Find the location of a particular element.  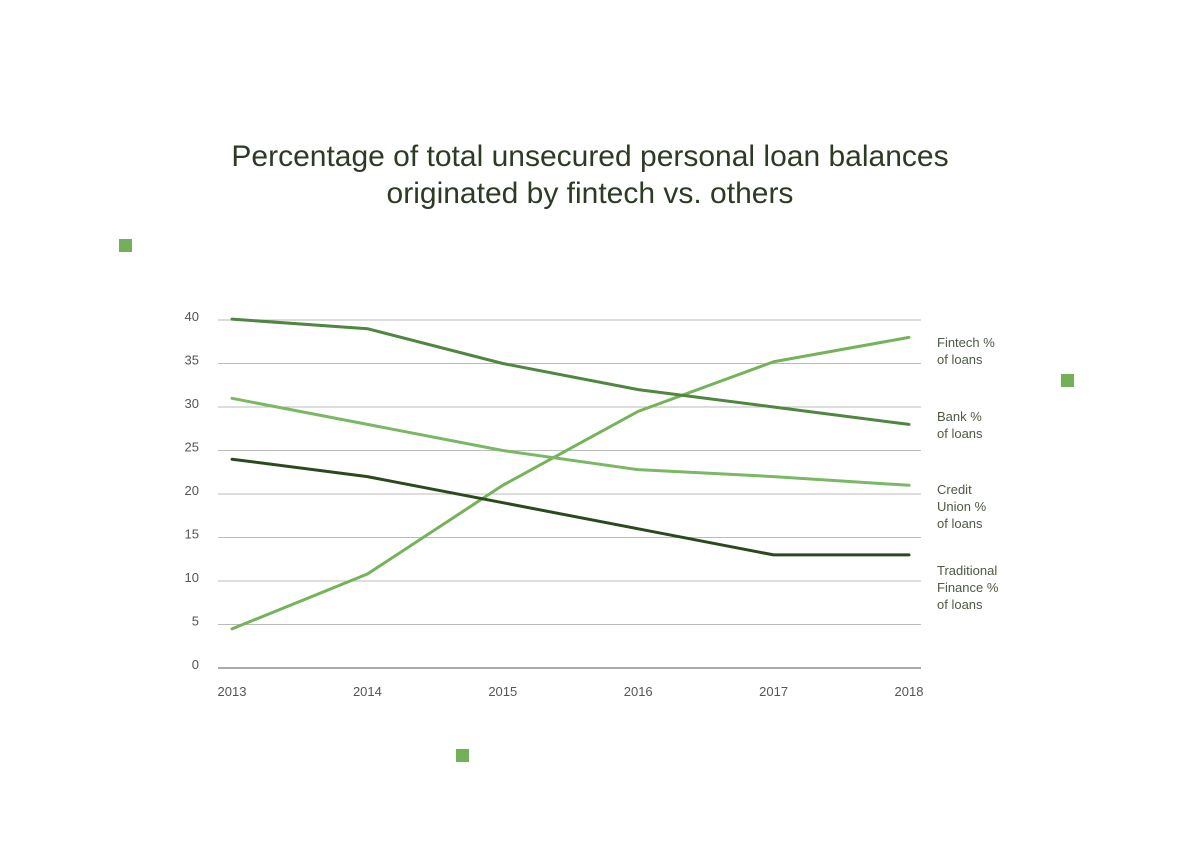

series-line-bank is located at coordinates (570, 371).